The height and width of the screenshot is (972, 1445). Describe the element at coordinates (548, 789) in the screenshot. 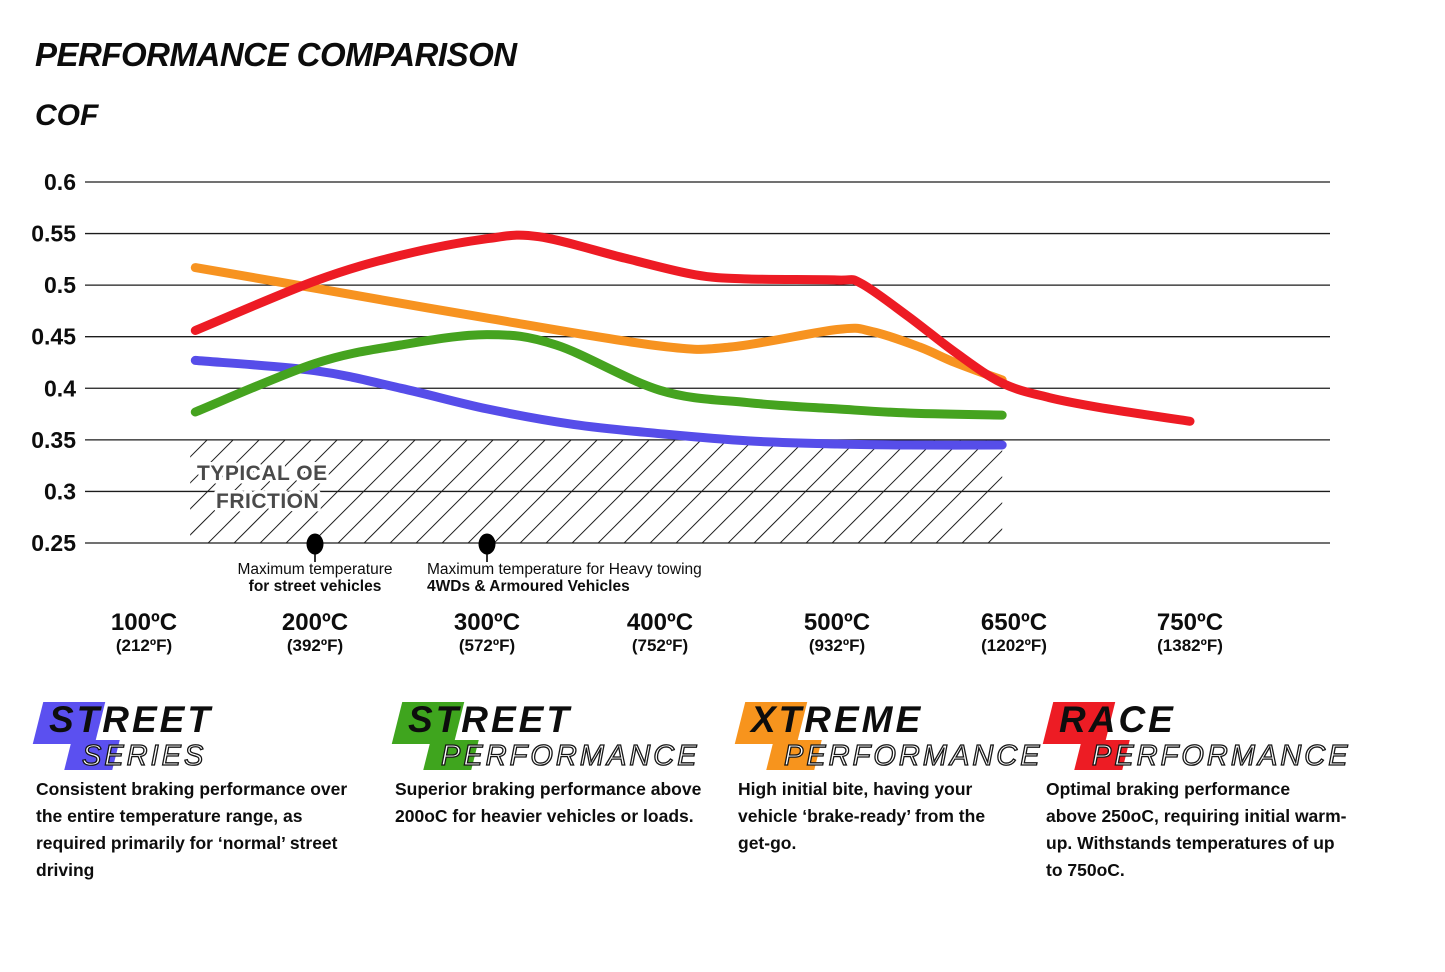

I see `legend-description-line: Superior braking performance above` at that location.